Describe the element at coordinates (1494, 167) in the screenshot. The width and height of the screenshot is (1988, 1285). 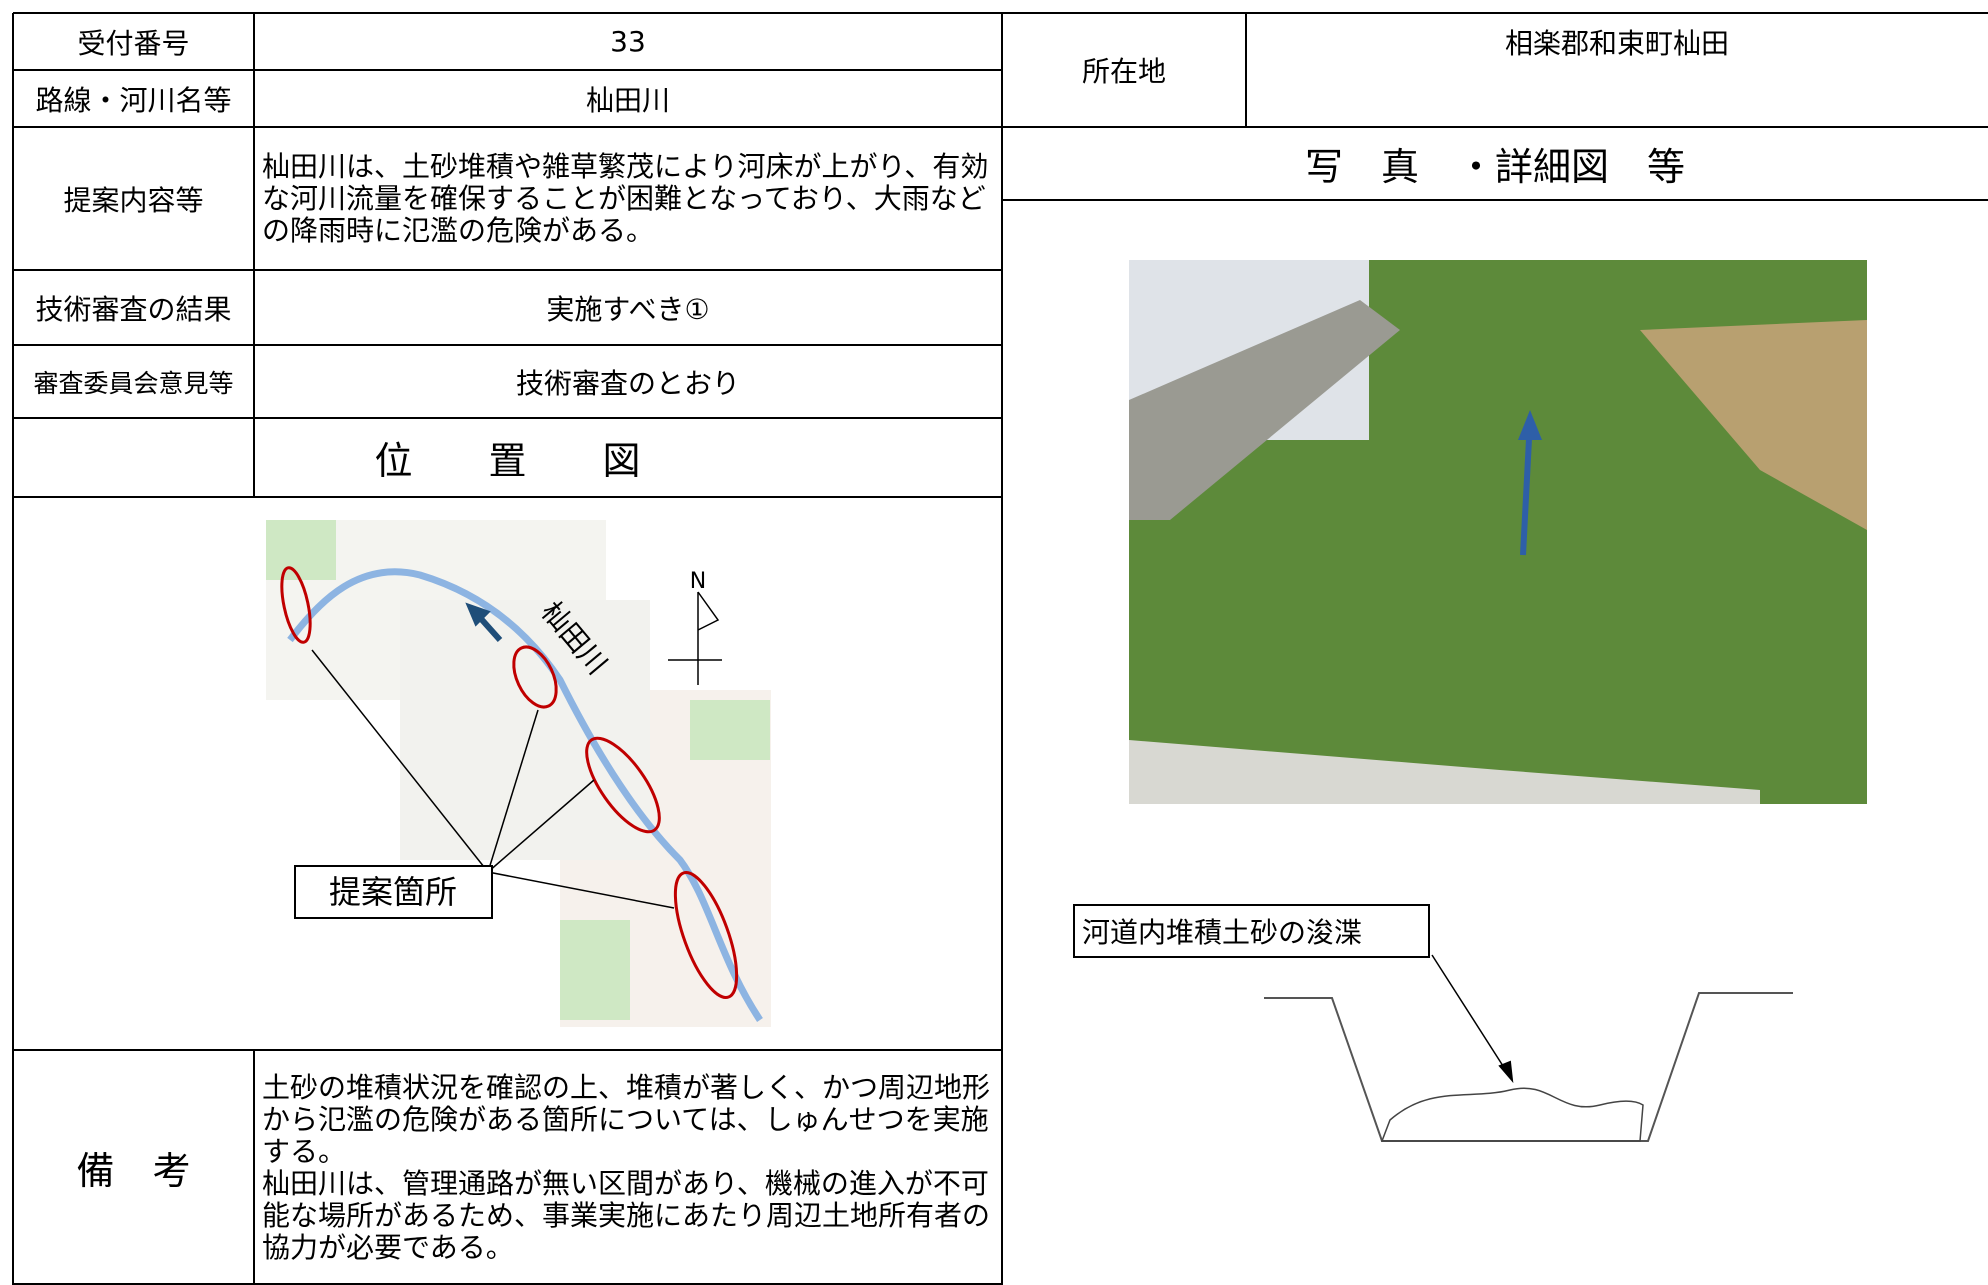
I see `section-header: 写 真 ・詳細図 等` at that location.